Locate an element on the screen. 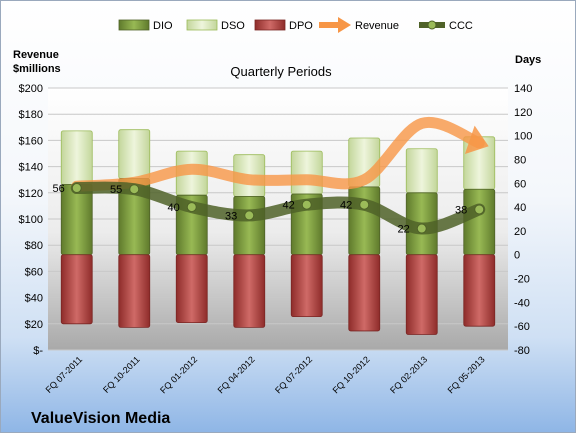  legend-label: Revenue is located at coordinates (377, 26).